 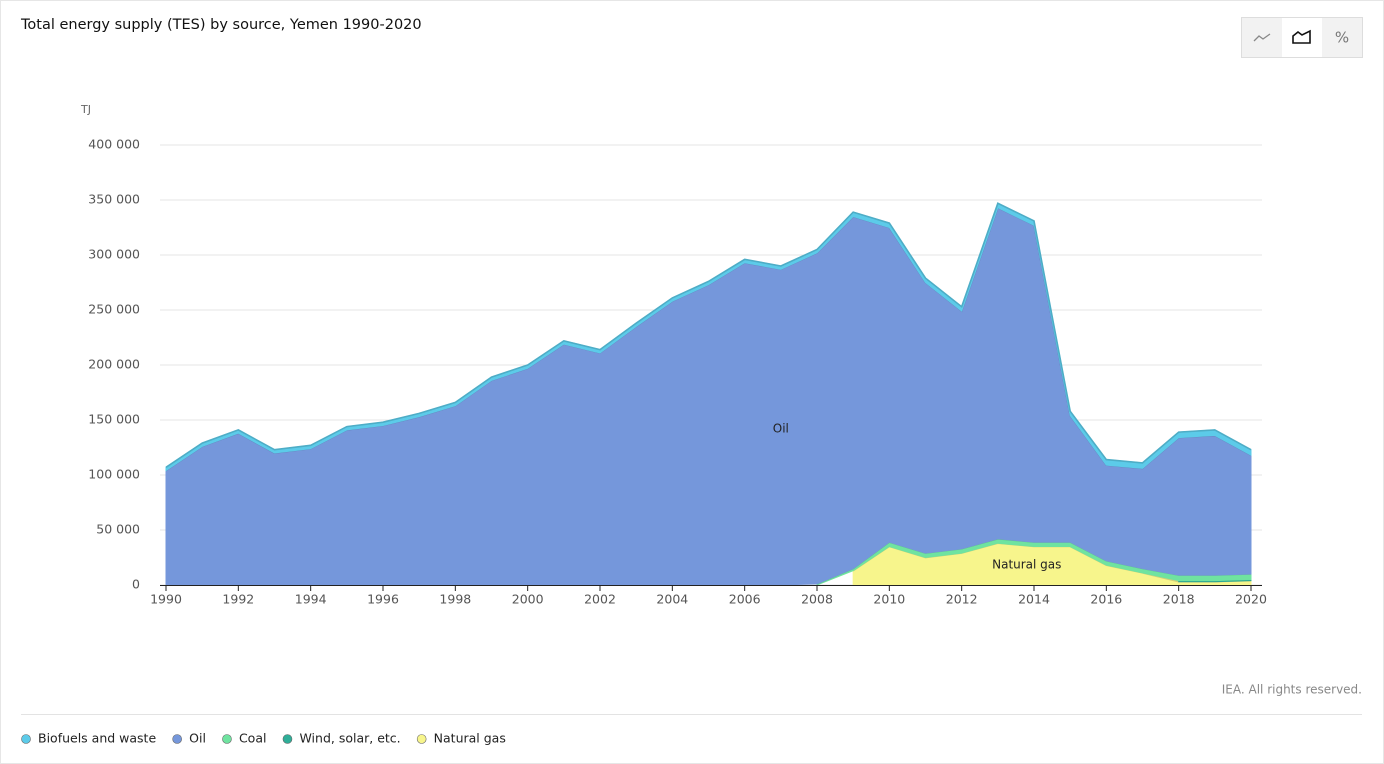 I want to click on x-tick-label: 2018, so click(x=1179, y=599).